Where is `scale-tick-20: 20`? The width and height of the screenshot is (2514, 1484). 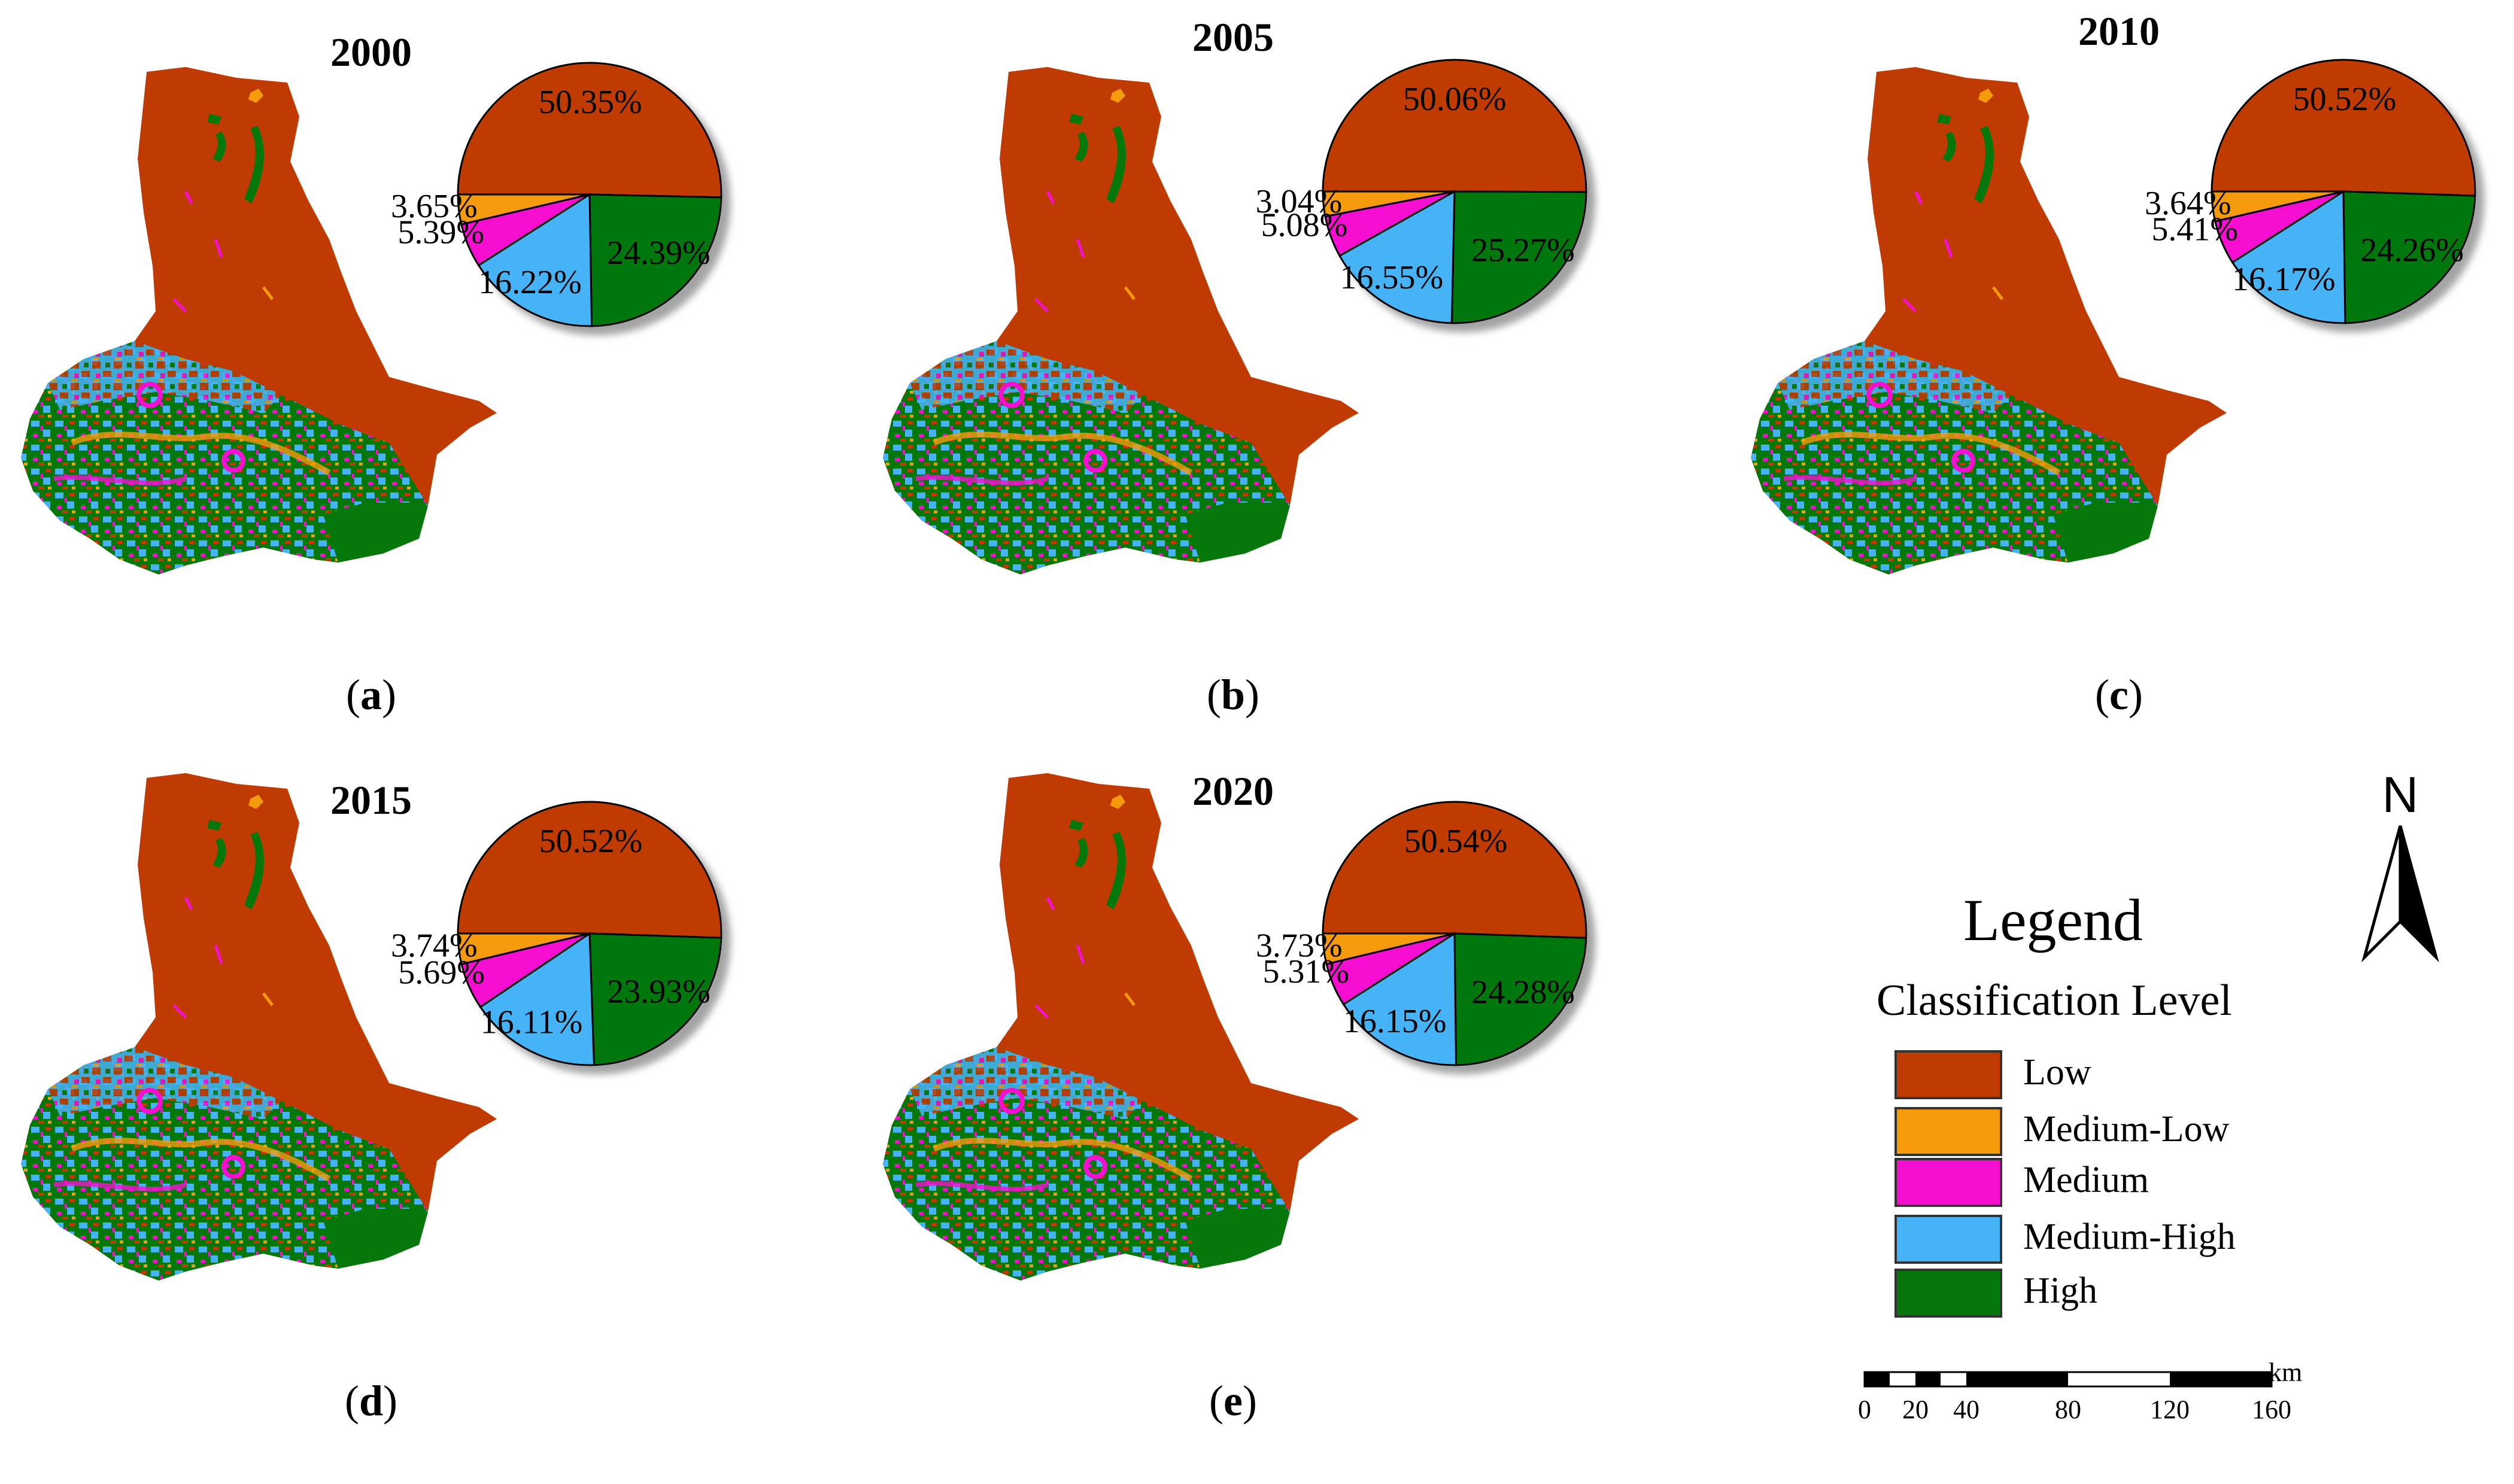
scale-tick-20: 20 is located at coordinates (1915, 1410).